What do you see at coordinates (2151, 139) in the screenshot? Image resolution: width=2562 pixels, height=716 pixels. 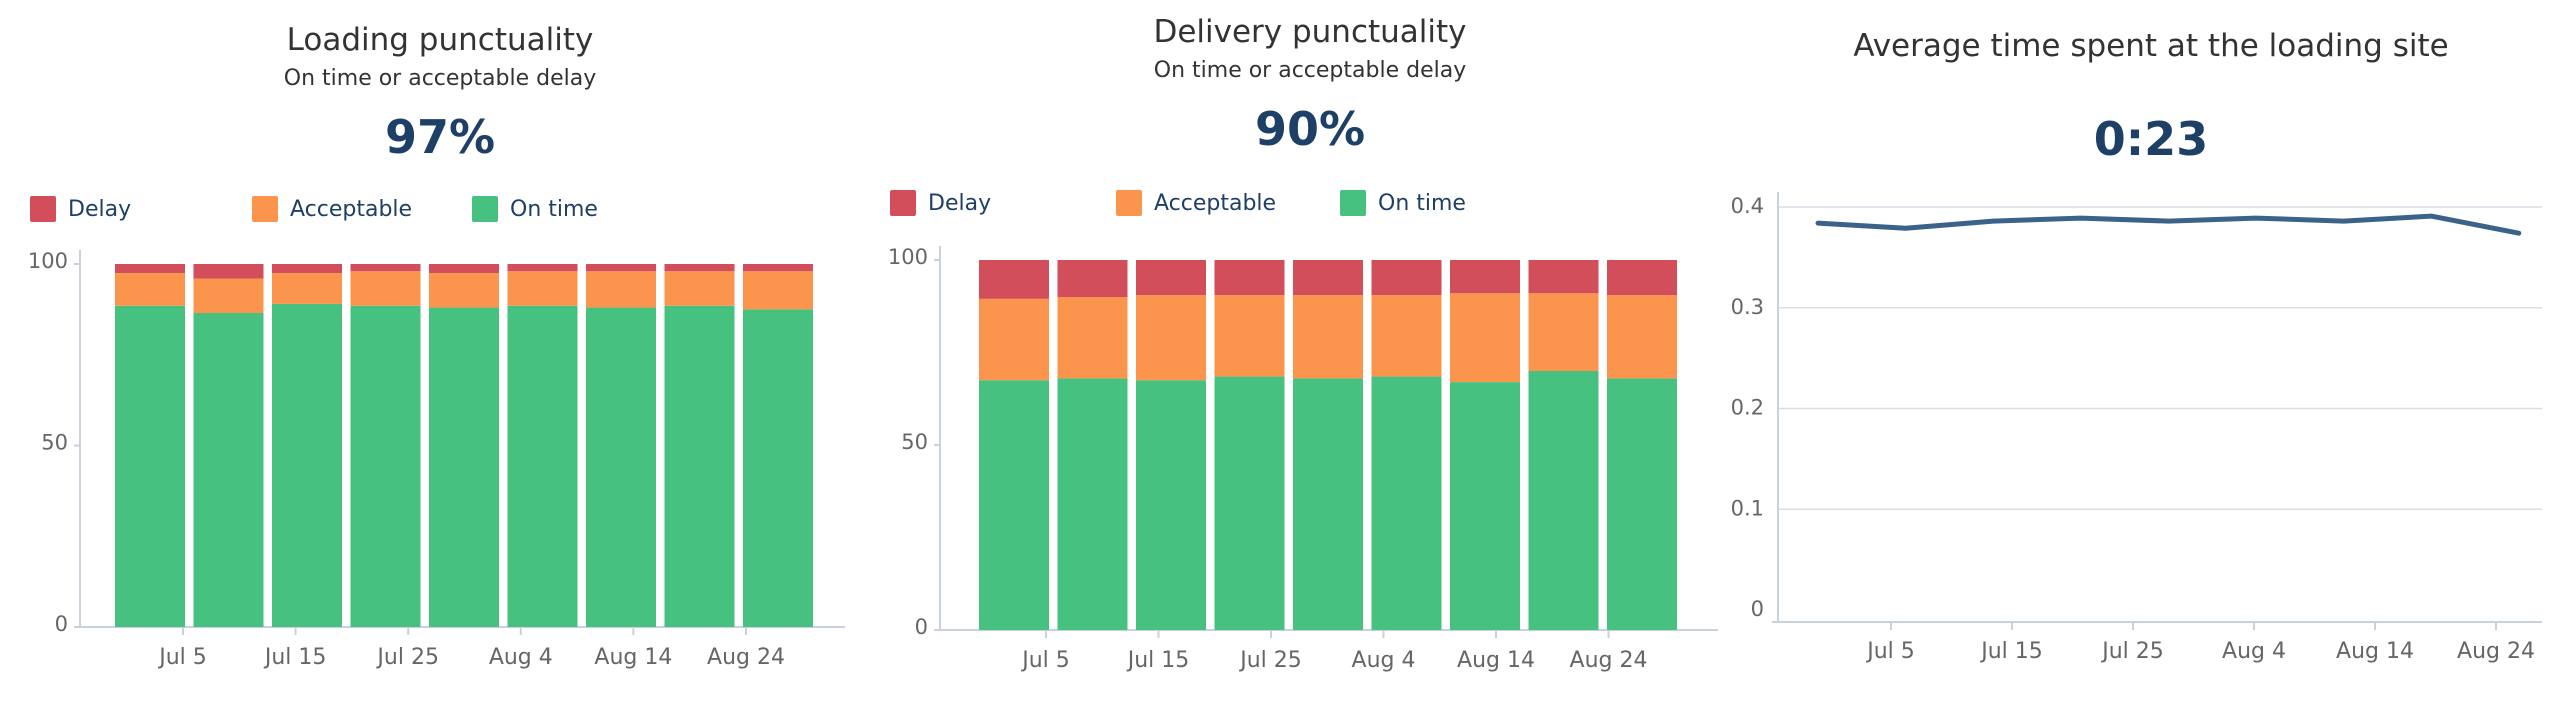 I see `kpi-value: 0:23` at bounding box center [2151, 139].